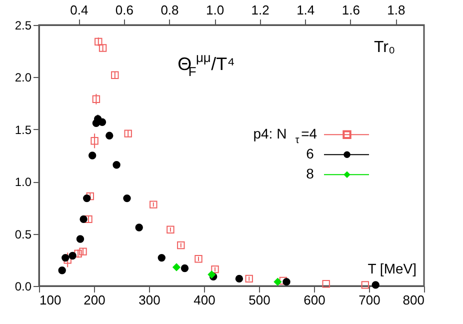 The image size is (463, 324). What do you see at coordinates (315, 300) in the screenshot?
I see `x-tick-label: 600` at bounding box center [315, 300].